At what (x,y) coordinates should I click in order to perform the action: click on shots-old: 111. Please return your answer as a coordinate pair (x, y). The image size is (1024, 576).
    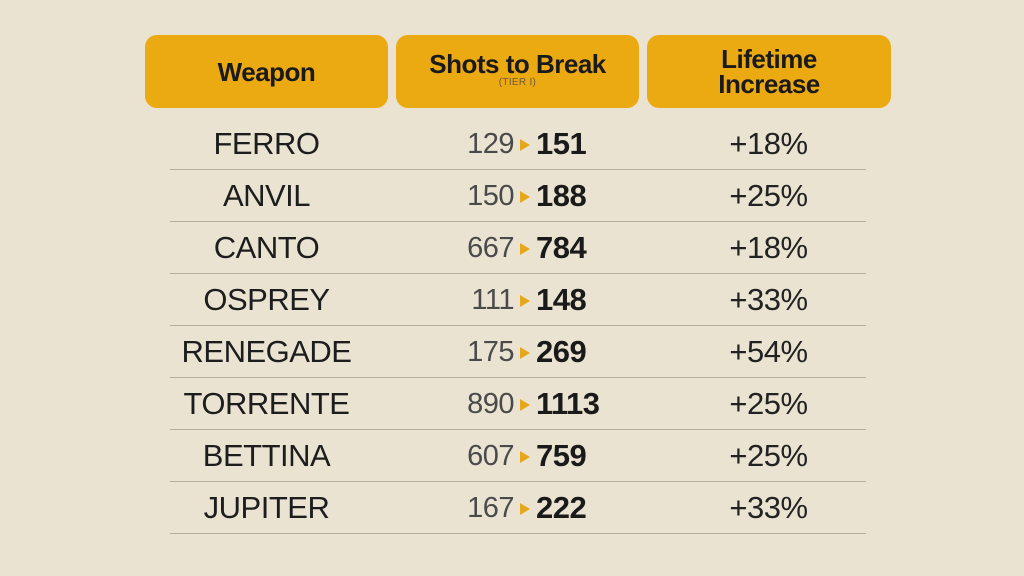
    Looking at the image, I should click on (492, 299).